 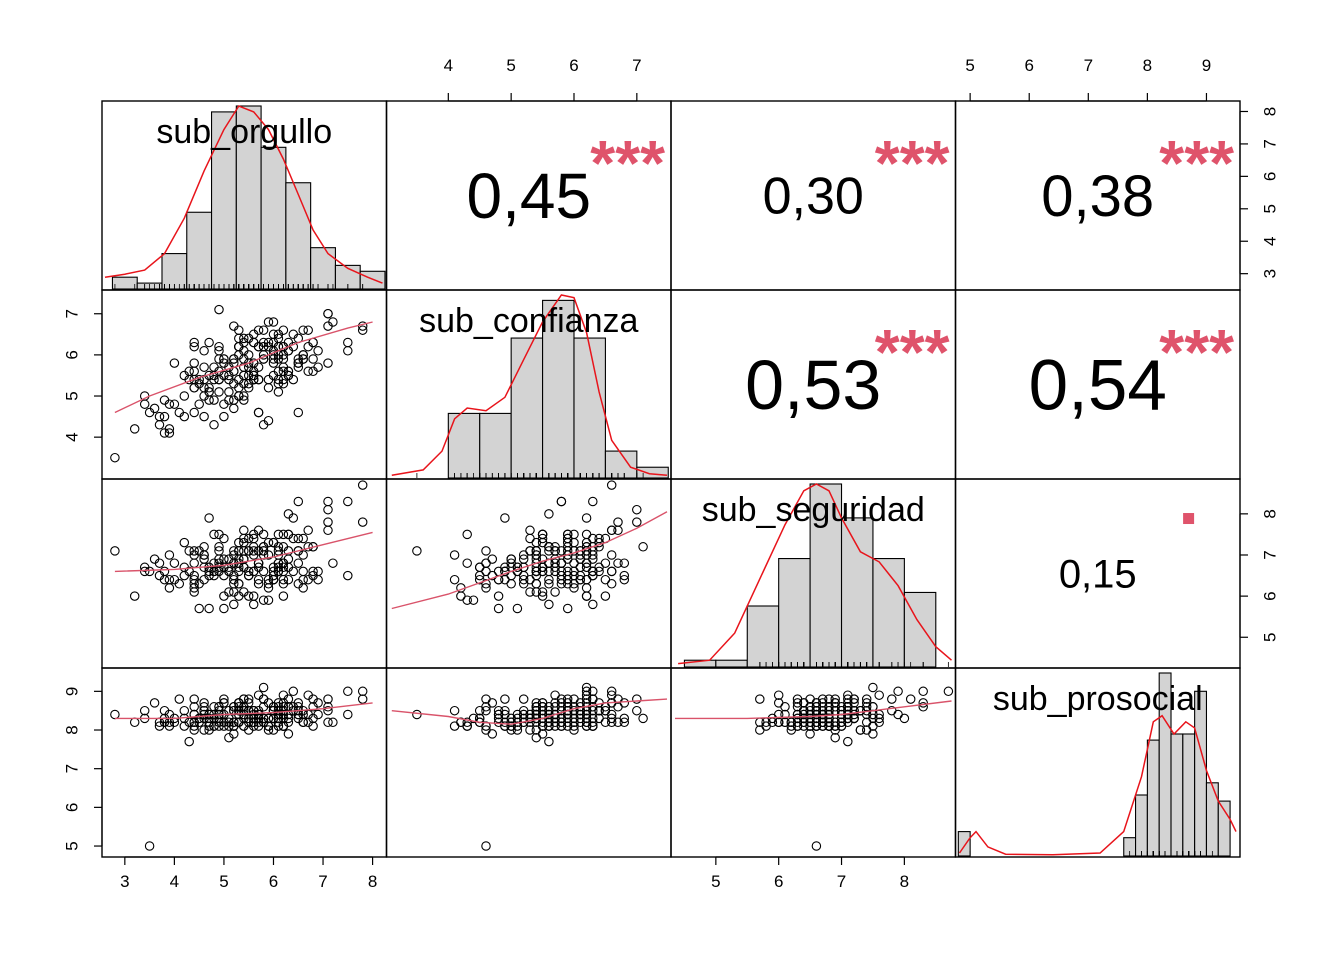 I want to click on x-tick-label: 3, so click(x=124, y=881).